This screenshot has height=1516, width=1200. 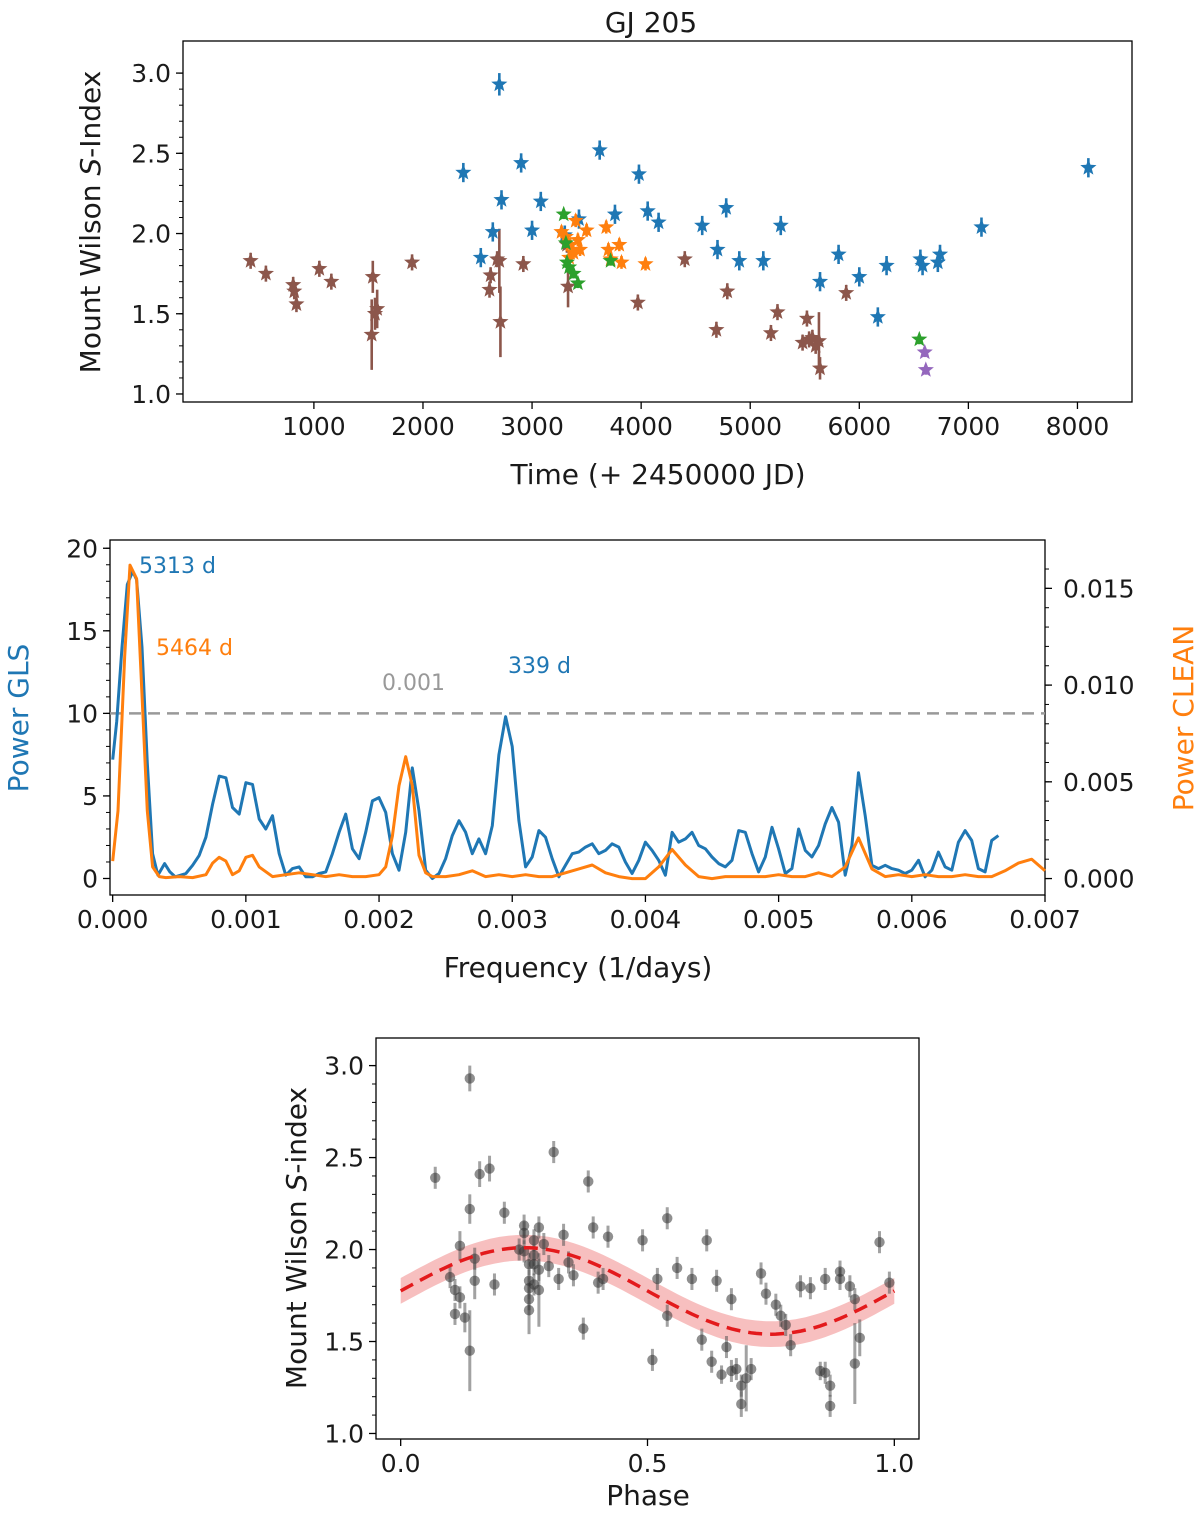 I want to click on pg-x-tick-label: 0.000, so click(x=113, y=919).